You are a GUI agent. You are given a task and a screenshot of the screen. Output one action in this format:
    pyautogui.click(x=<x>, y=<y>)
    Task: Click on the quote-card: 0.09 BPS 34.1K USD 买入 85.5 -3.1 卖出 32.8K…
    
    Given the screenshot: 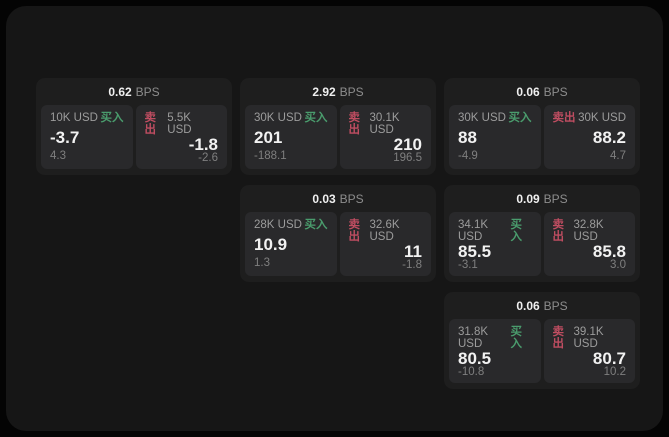 What is the action you would take?
    pyautogui.click(x=542, y=233)
    